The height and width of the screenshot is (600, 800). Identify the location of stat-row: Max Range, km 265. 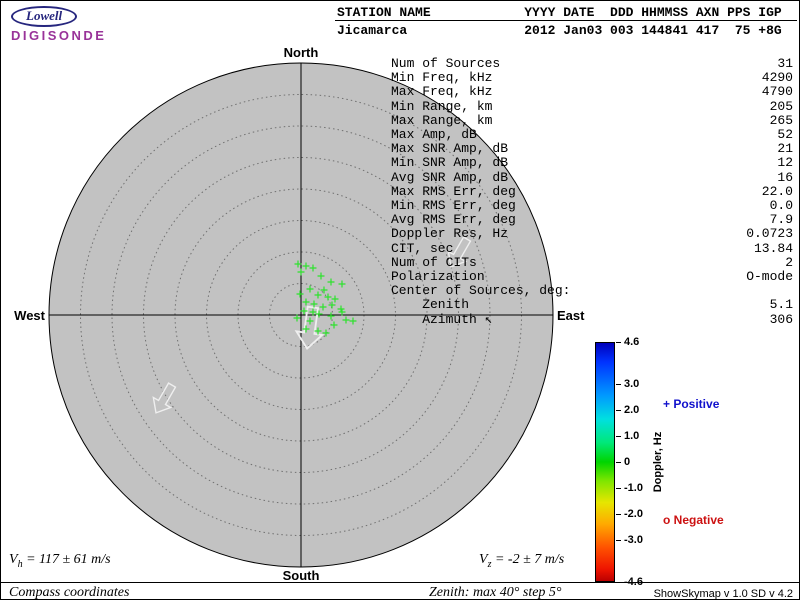
(592, 120).